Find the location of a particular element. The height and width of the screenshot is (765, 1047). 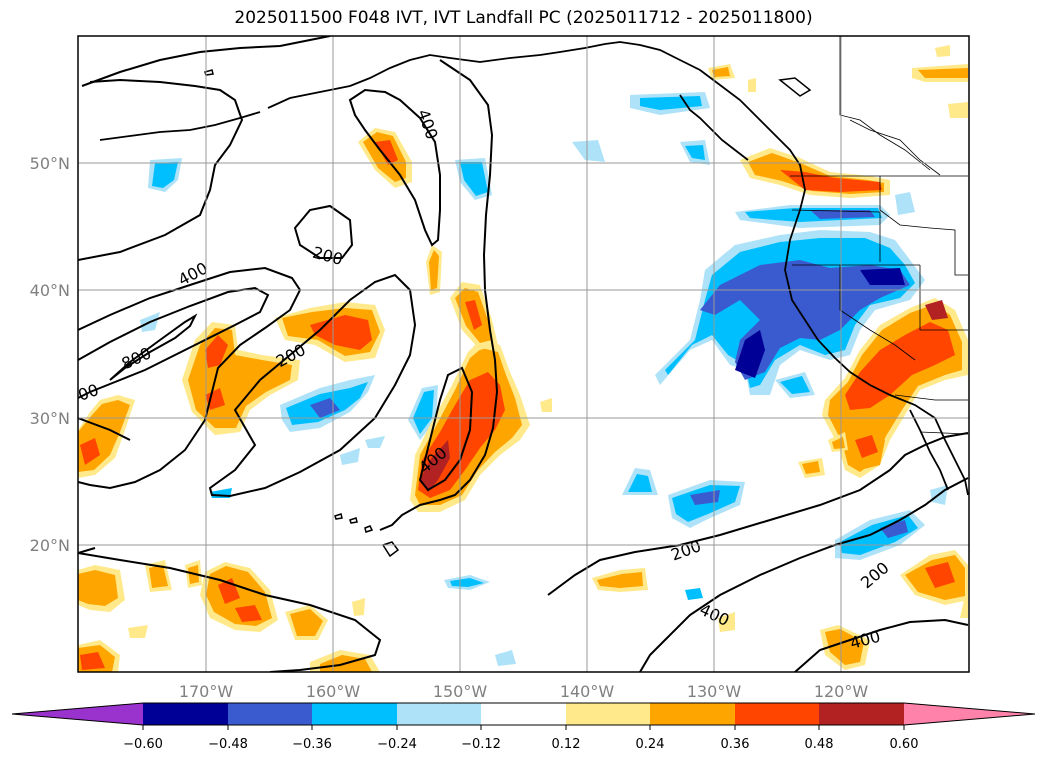

lat-label-30n: 30°N is located at coordinates (50, 418).